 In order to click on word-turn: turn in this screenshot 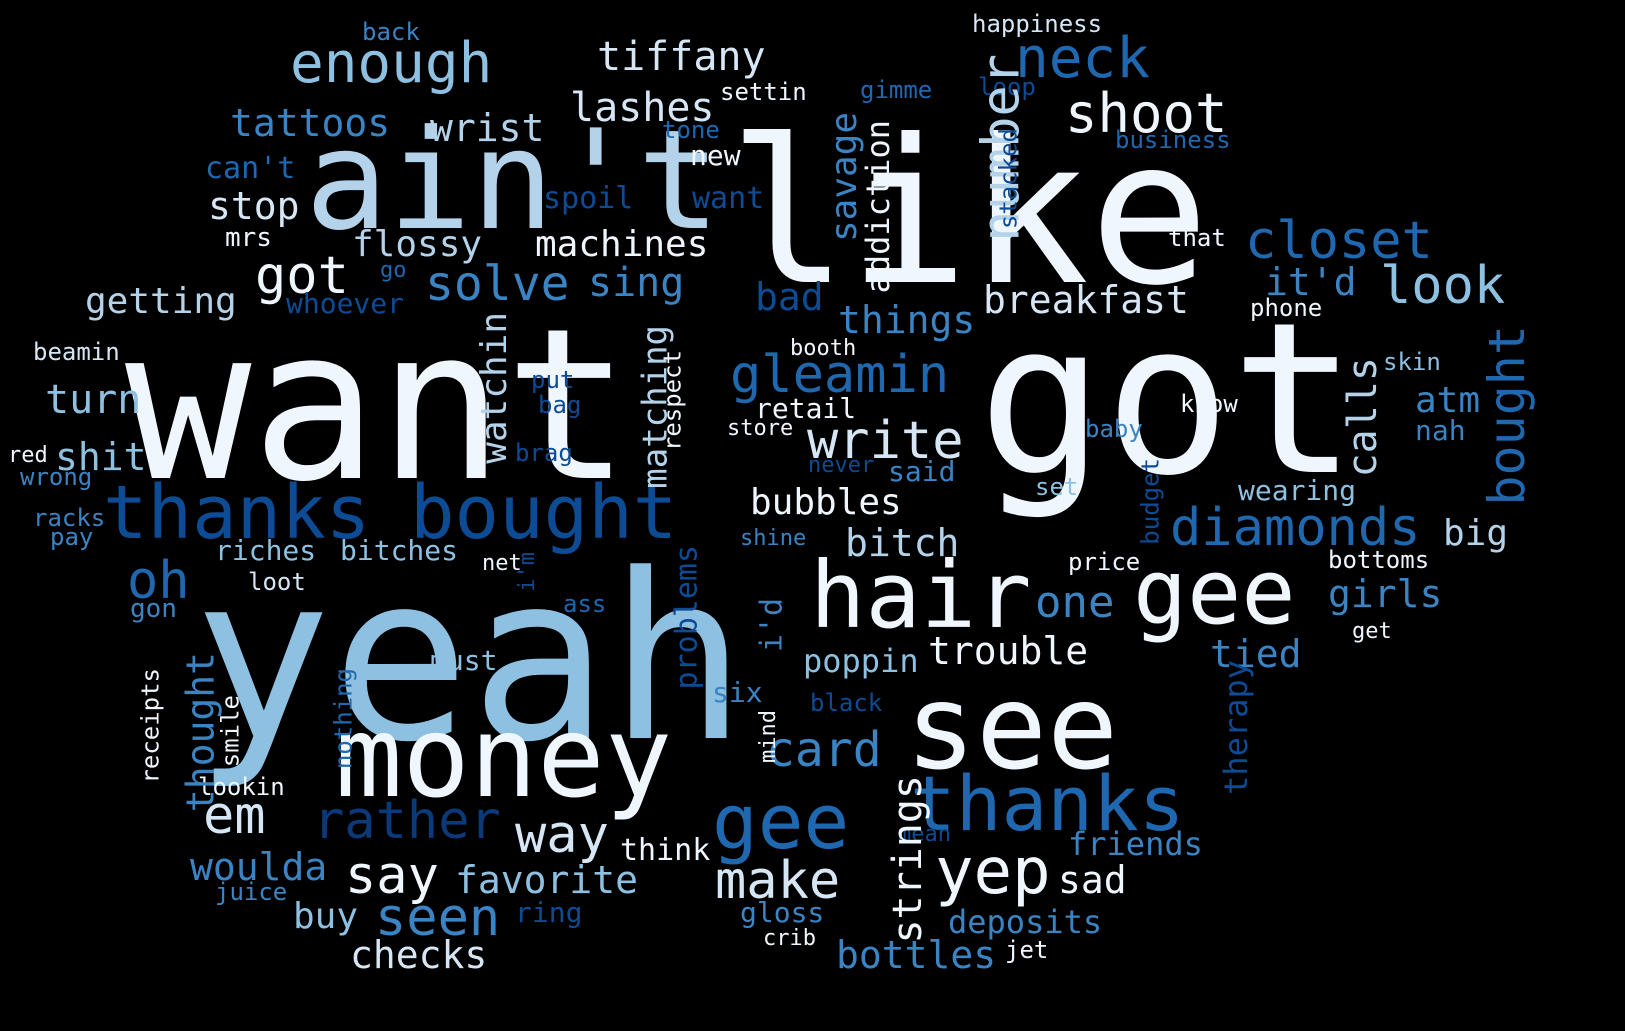, I will do `click(93, 400)`.